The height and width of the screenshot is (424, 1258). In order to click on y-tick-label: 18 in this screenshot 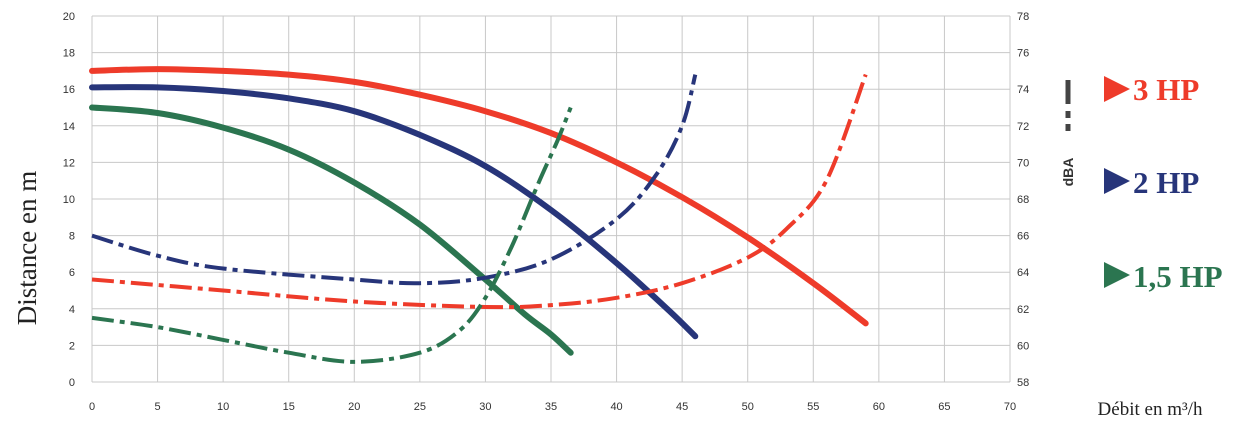, I will do `click(69, 54)`.